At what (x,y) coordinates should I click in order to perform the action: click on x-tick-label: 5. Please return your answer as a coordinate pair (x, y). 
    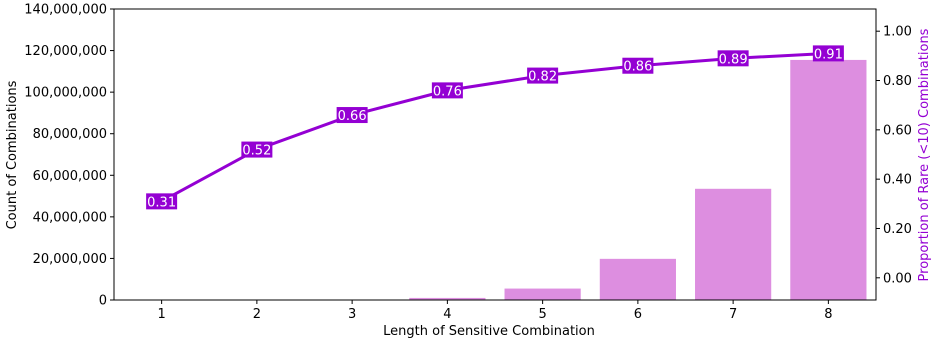
    Looking at the image, I should click on (542, 314).